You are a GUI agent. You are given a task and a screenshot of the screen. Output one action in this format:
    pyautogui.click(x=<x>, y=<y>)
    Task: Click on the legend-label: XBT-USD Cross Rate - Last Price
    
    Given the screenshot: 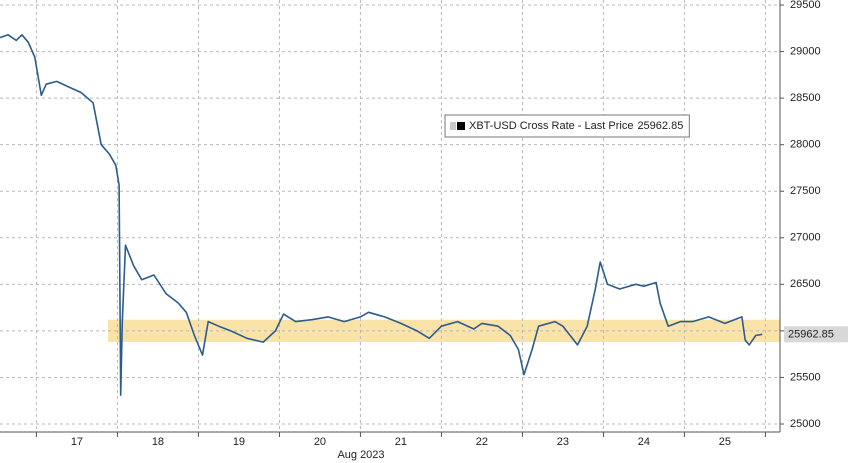 What is the action you would take?
    pyautogui.click(x=551, y=126)
    